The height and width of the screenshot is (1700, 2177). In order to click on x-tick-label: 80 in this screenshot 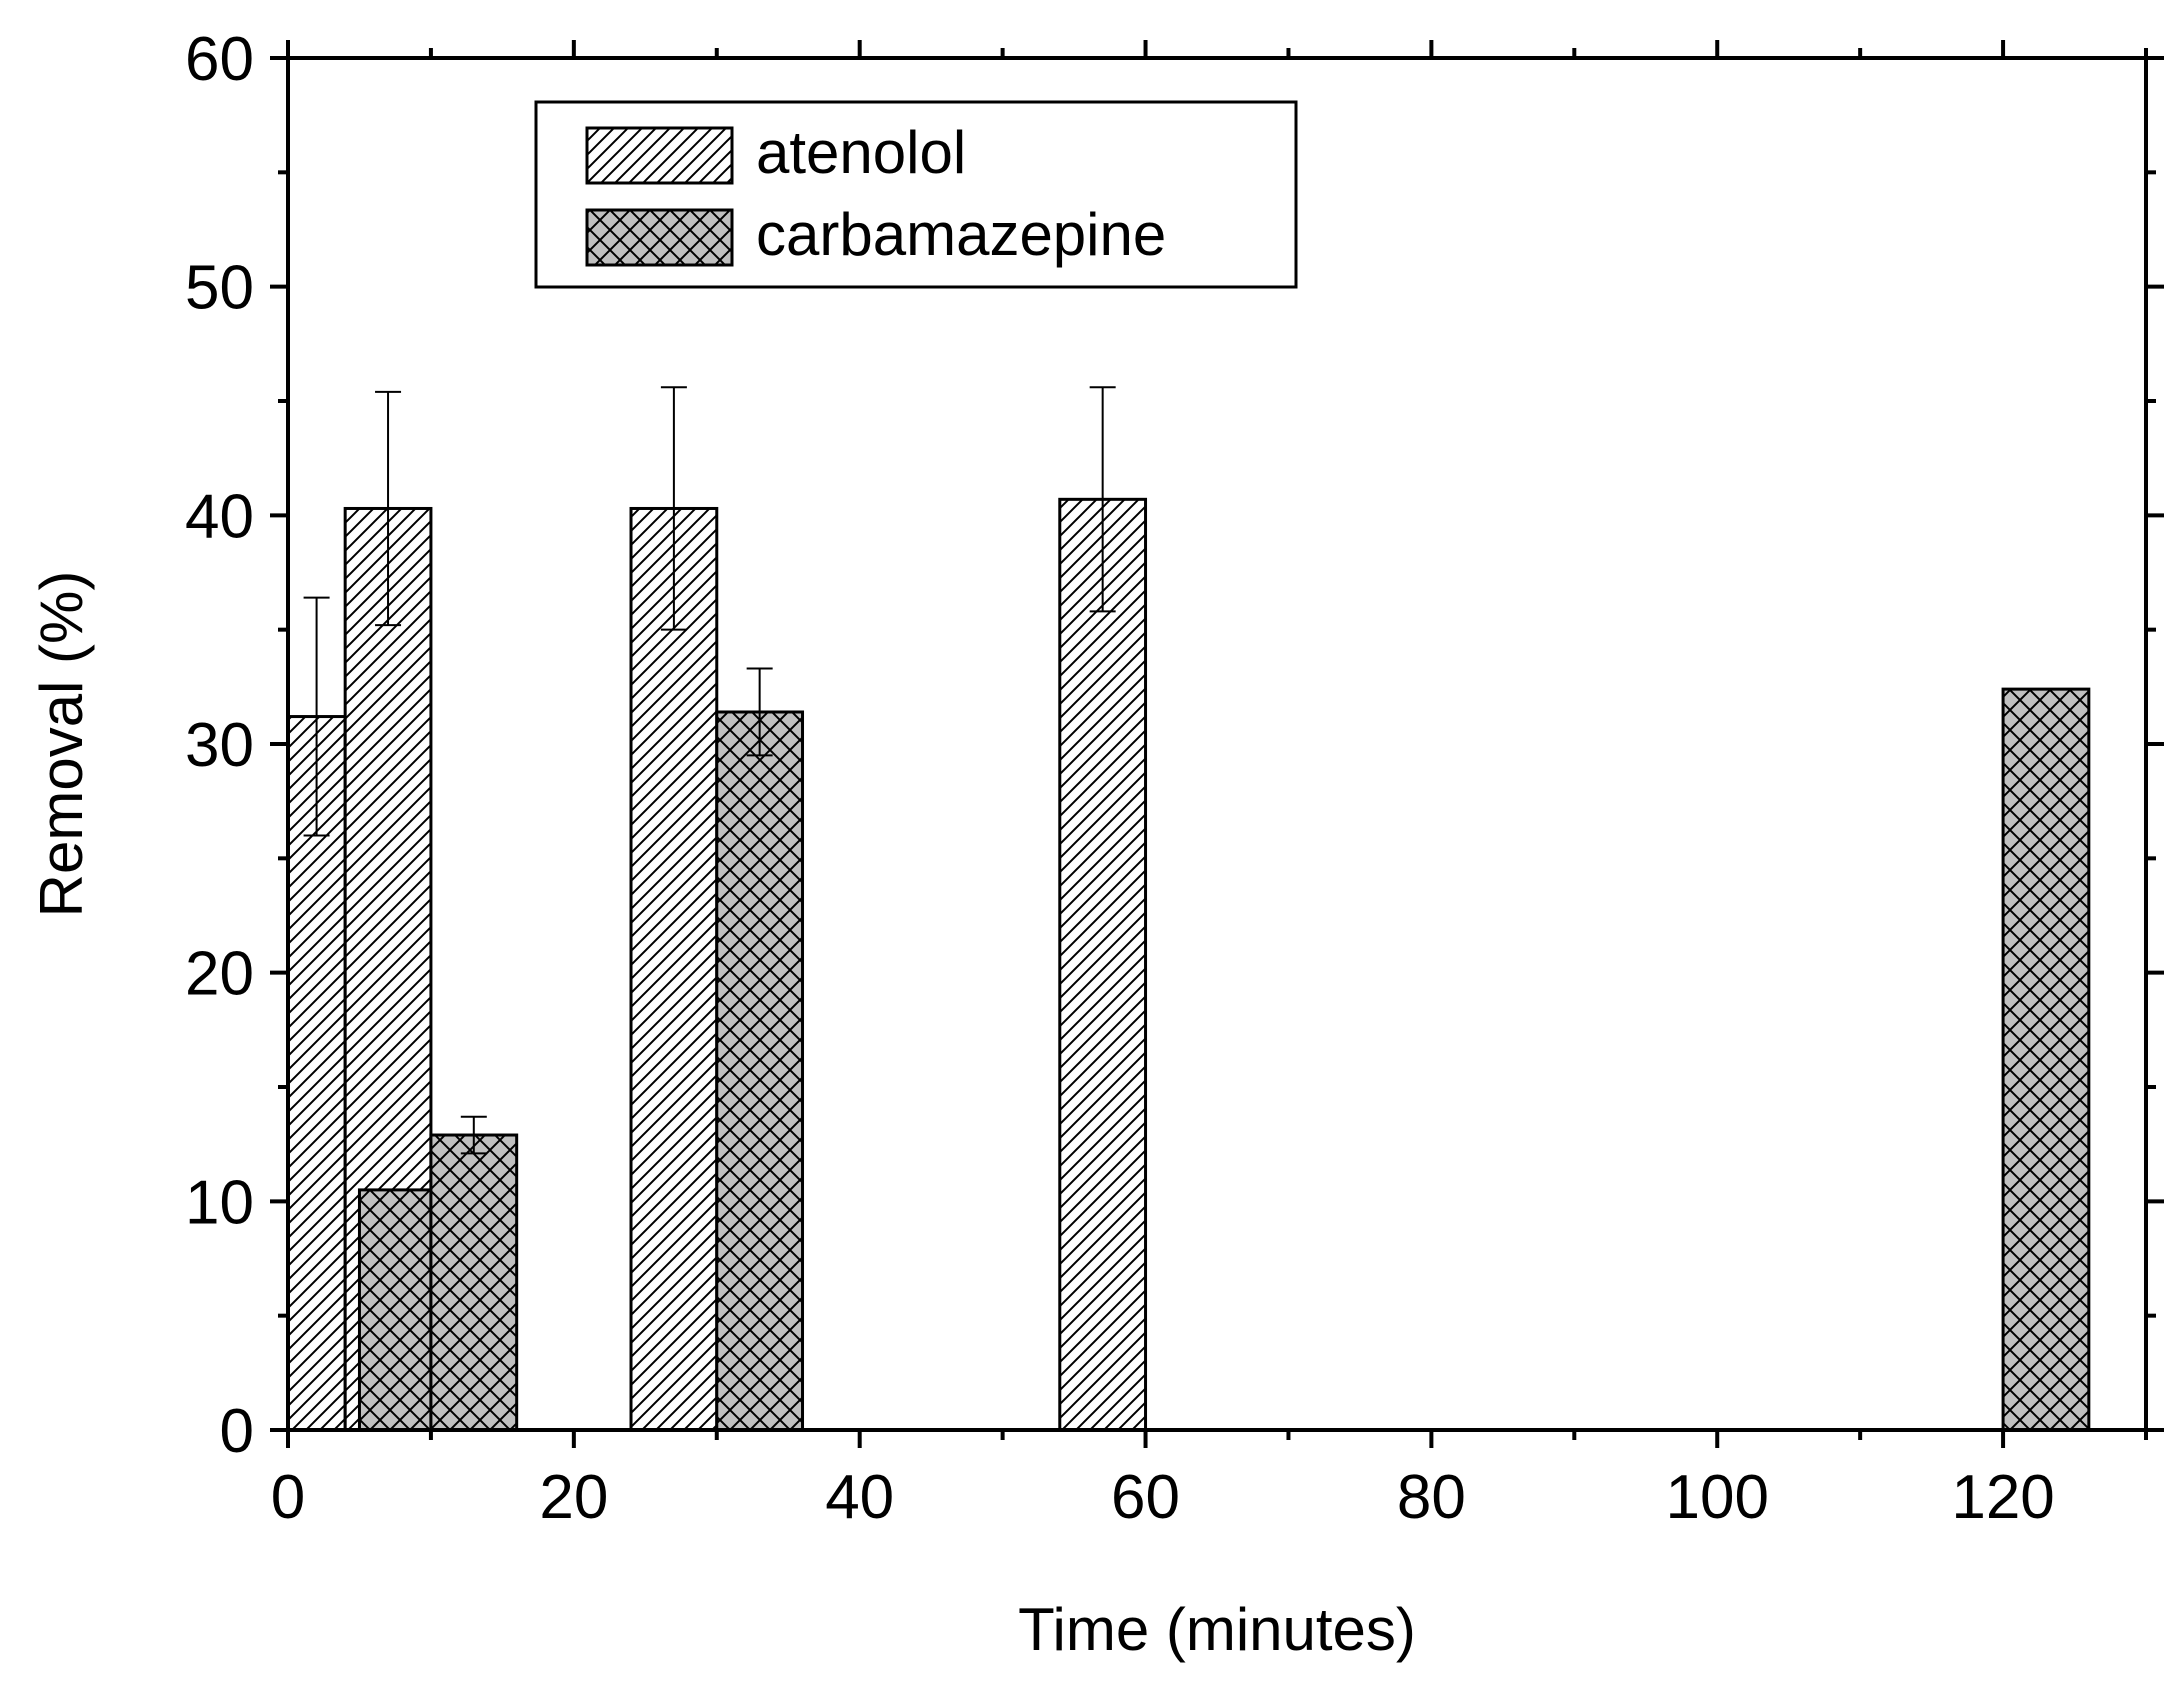, I will do `click(1431, 1497)`.